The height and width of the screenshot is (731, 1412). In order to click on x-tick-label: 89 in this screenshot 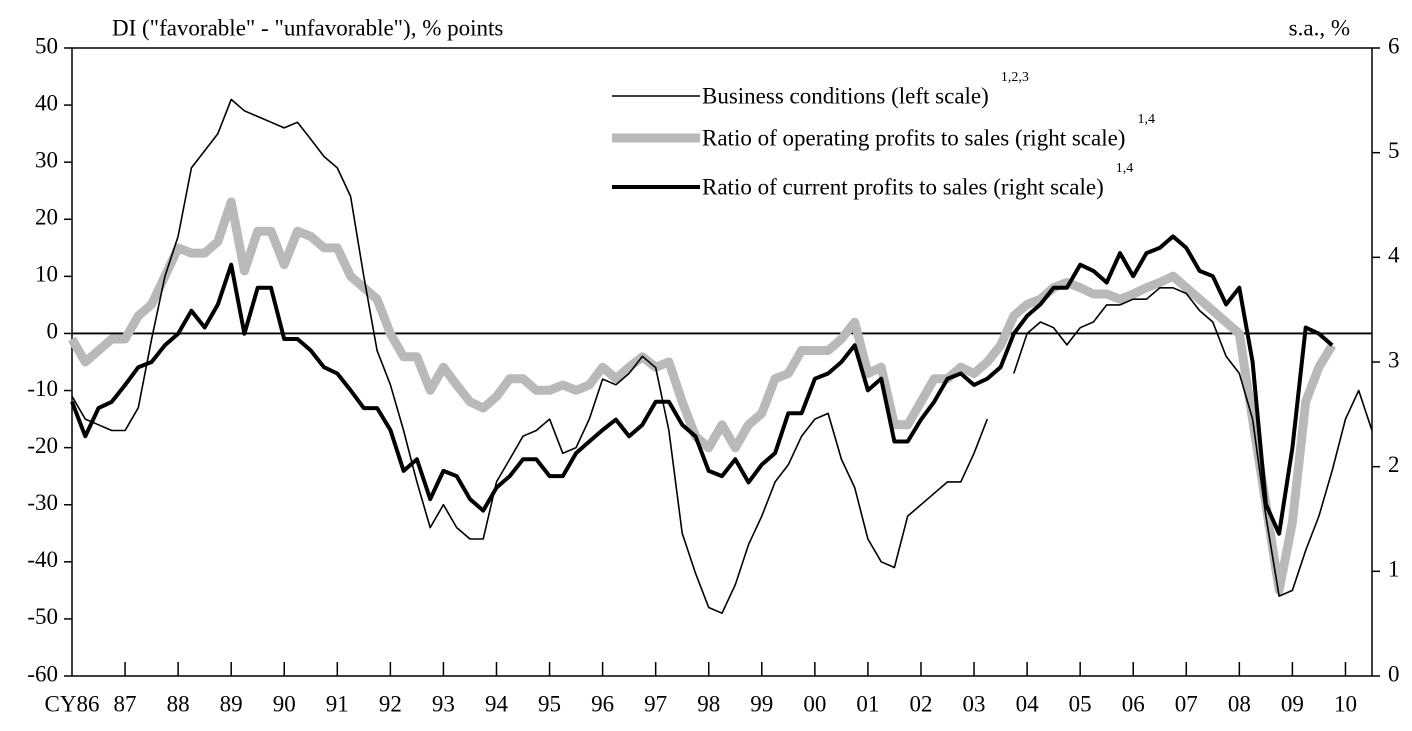, I will do `click(231, 703)`.